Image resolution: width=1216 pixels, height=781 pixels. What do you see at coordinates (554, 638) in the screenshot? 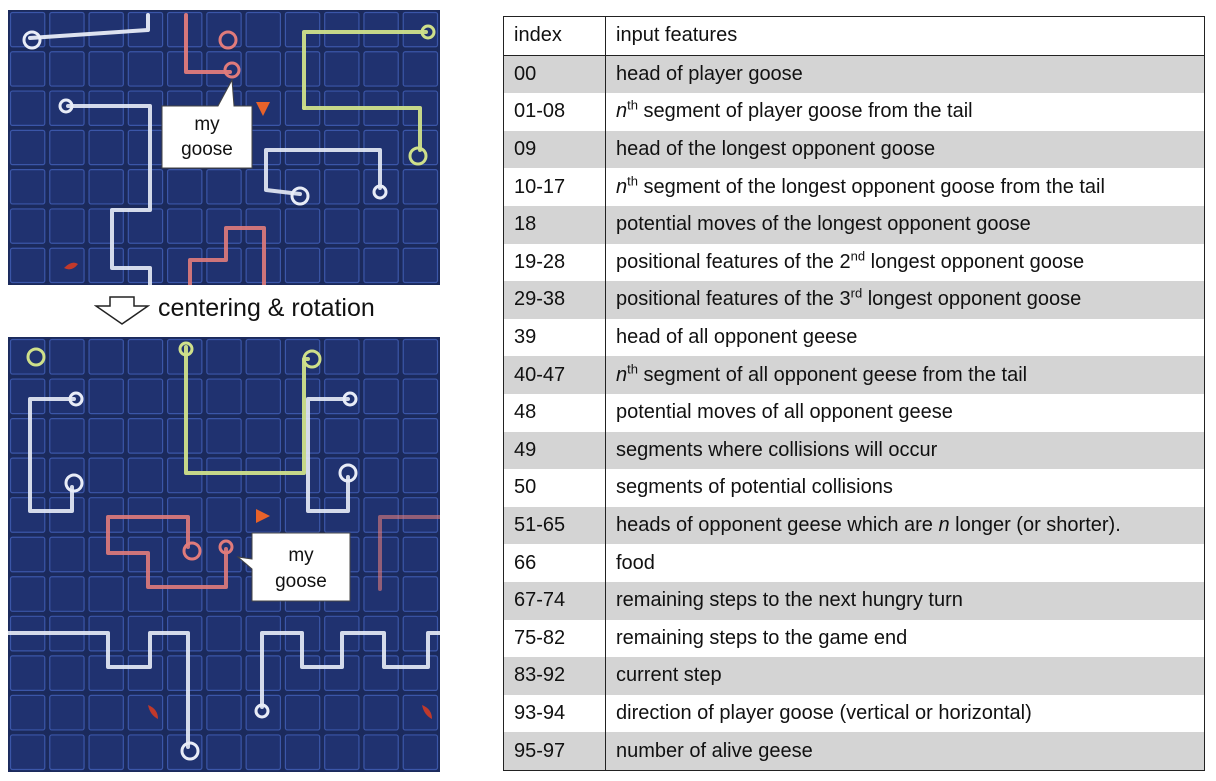
I see `row-index: 75-82` at bounding box center [554, 638].